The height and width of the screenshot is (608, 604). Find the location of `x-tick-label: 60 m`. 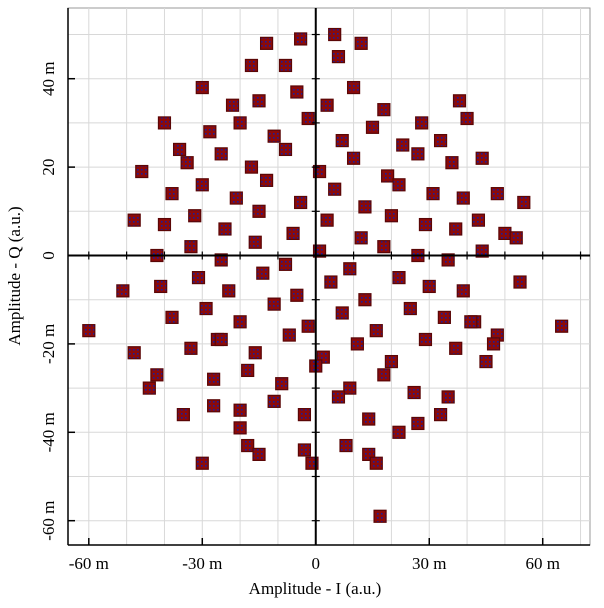

x-tick-label: 60 m is located at coordinates (542, 563).